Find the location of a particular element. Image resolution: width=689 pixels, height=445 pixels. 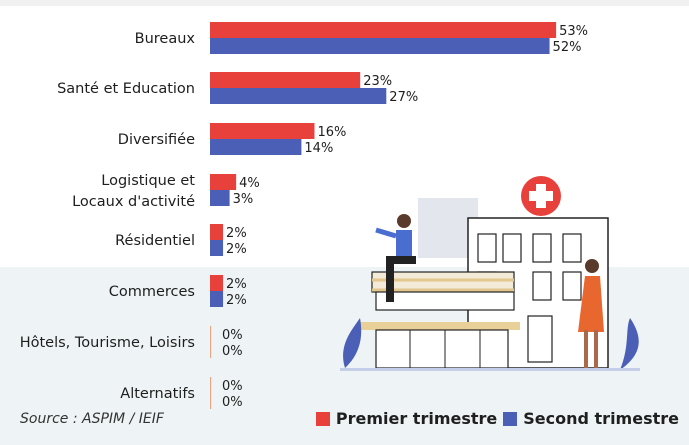

data-label-series-1: 4% is located at coordinates (249, 183).